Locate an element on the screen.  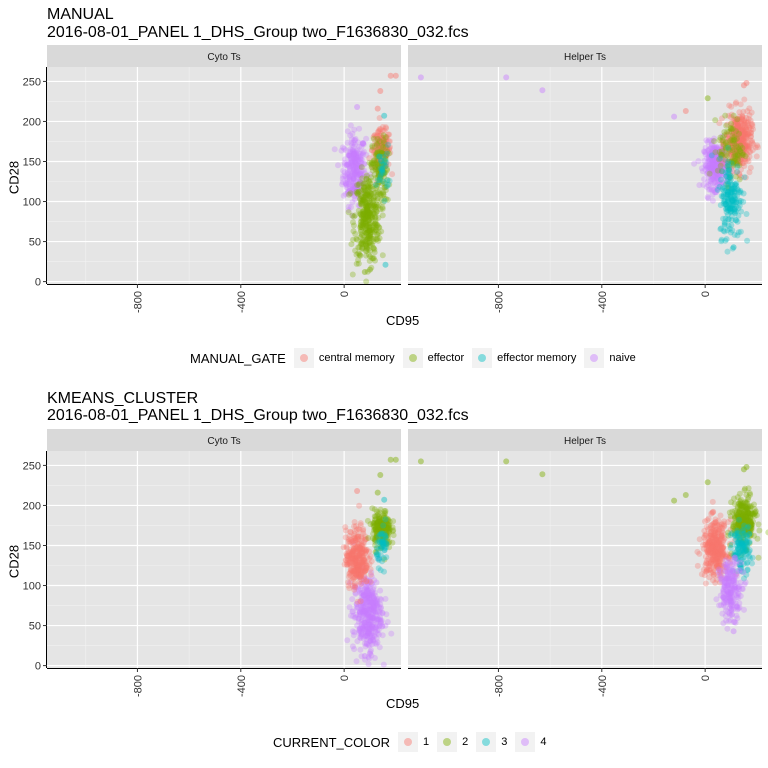
y-tick-label: 50 is located at coordinates (35, 243).